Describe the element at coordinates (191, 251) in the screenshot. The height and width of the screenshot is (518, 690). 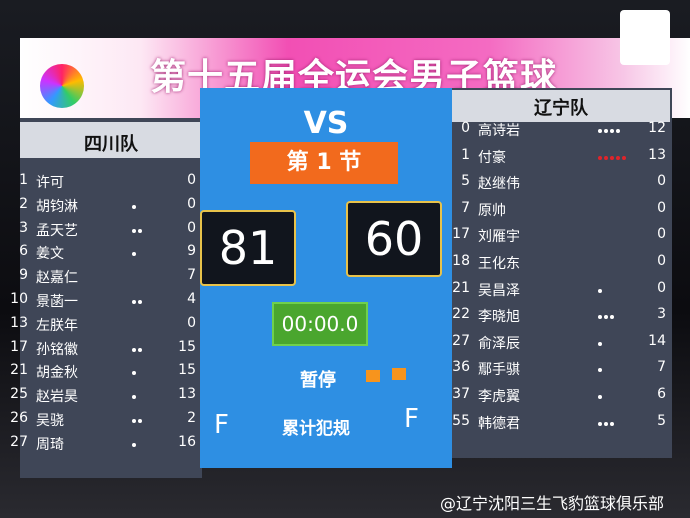
I see `player-points: 9` at that location.